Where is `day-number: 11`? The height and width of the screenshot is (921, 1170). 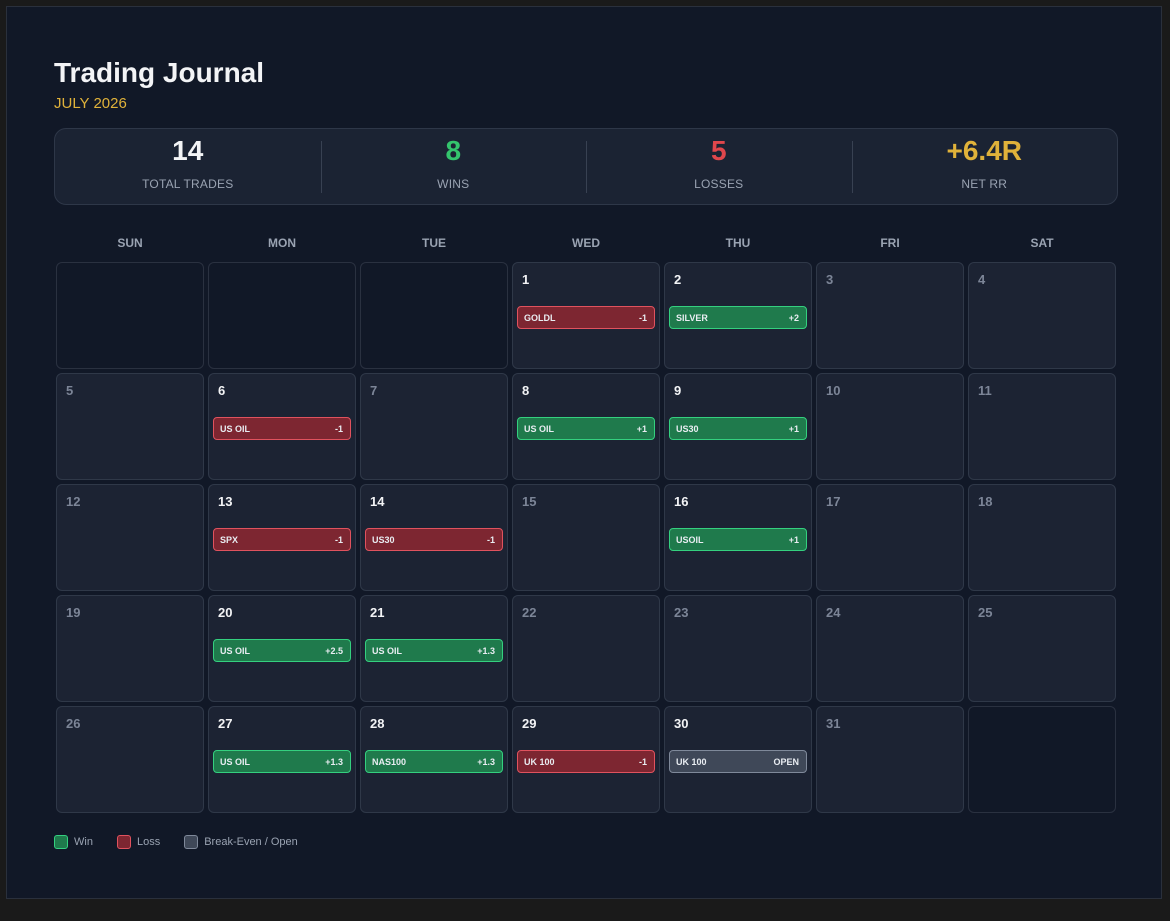
day-number: 11 is located at coordinates (985, 390).